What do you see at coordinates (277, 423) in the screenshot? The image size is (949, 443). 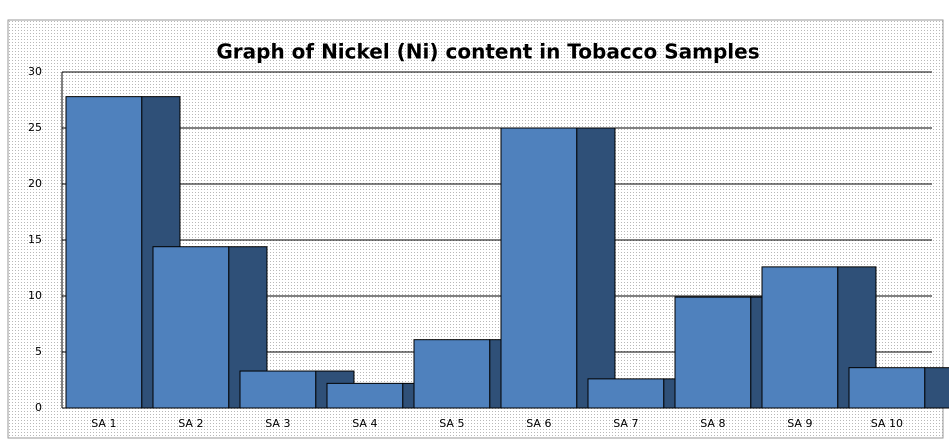 I see `x-tick-label: SA 3` at bounding box center [277, 423].